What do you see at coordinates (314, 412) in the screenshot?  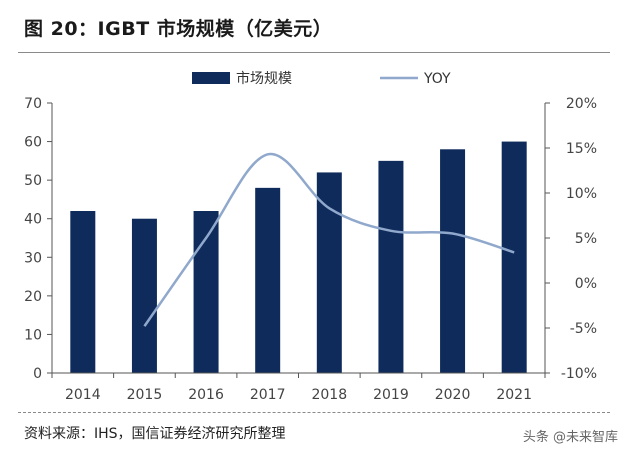 I see `source-divider` at bounding box center [314, 412].